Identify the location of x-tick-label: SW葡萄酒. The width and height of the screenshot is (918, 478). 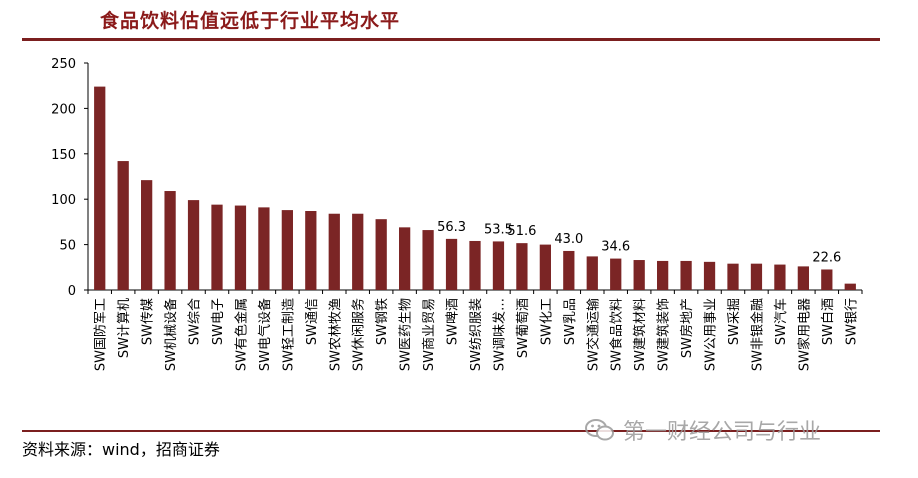
(523, 328).